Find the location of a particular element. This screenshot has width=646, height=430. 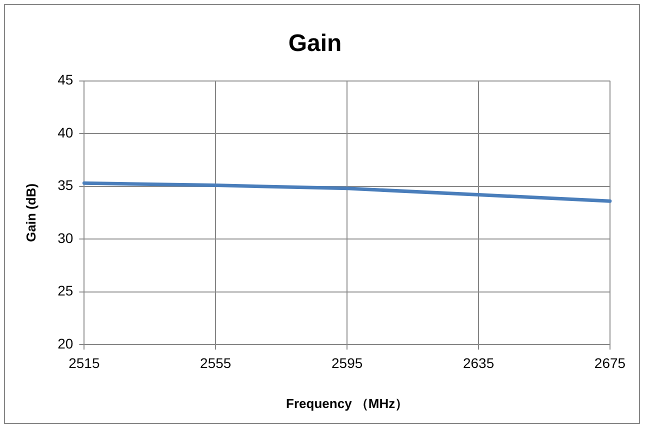

y-tick-label: 20 is located at coordinates (66, 343).